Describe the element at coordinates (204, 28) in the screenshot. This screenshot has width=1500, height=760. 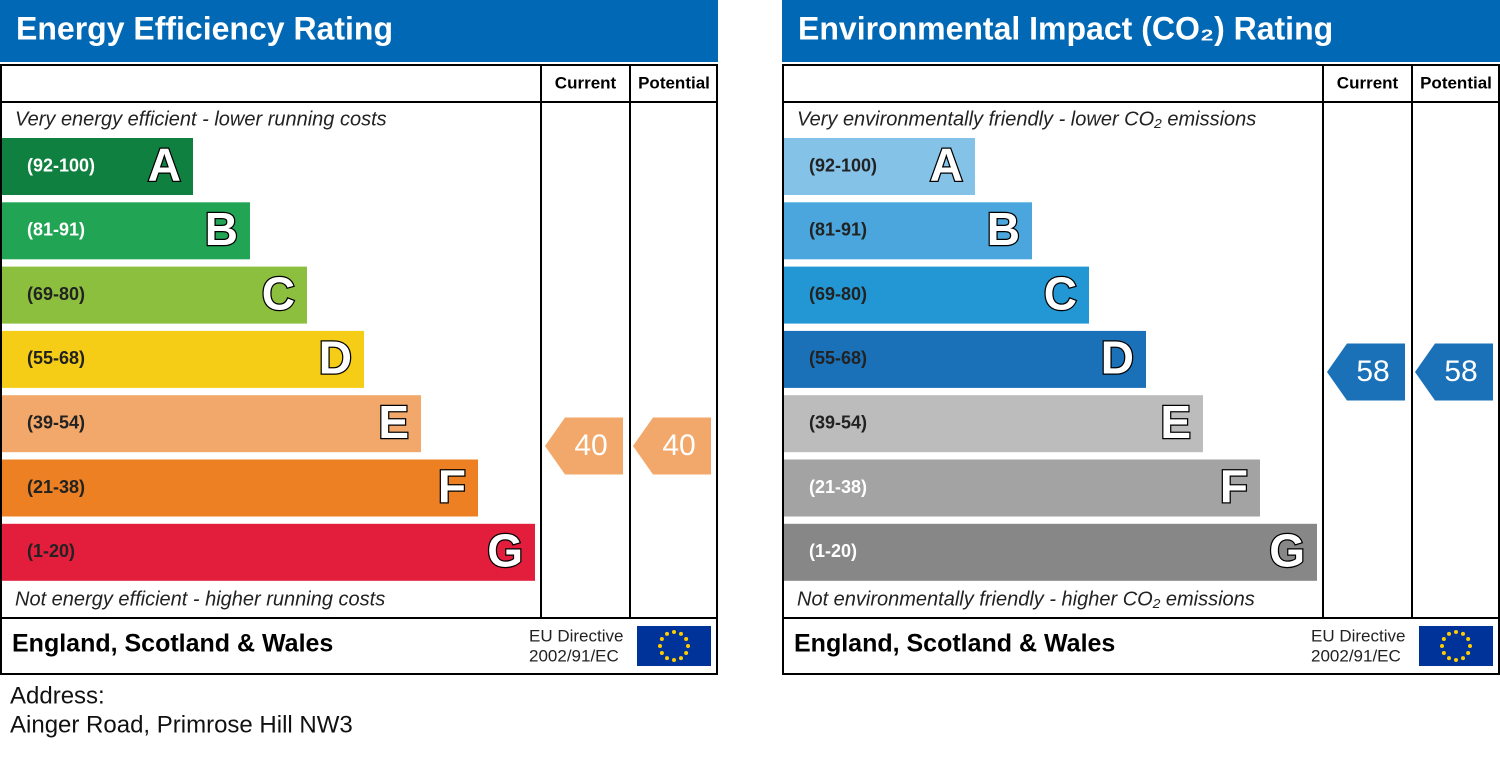
I see `panel-title: Energy Efficiency Rating` at that location.